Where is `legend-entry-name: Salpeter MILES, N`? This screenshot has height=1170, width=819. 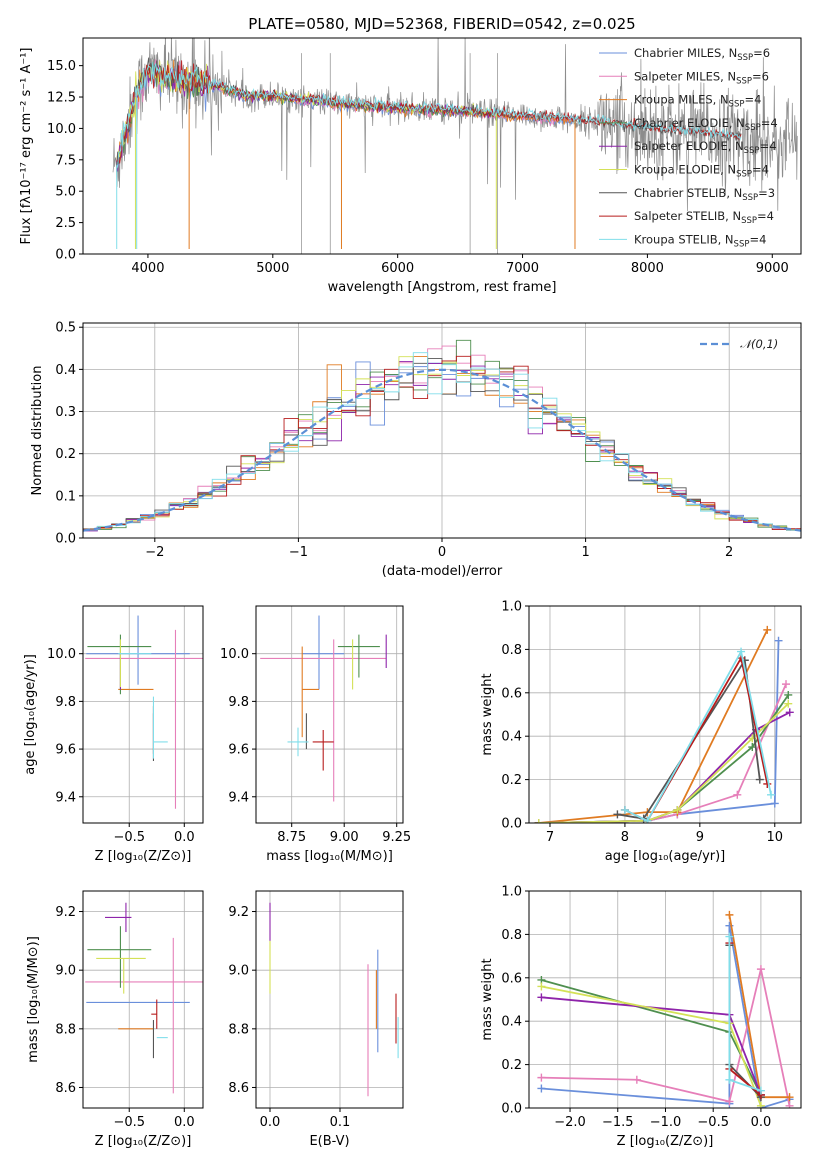 legend-entry-name: Salpeter MILES, N is located at coordinates (685, 76).